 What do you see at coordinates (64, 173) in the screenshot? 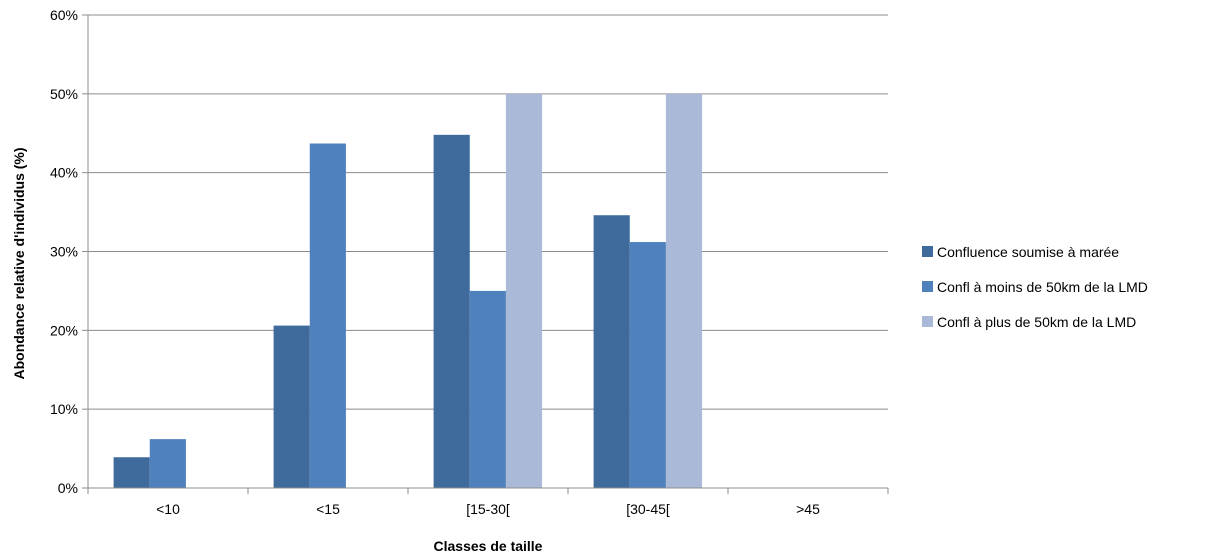
I see `y-tick-label: 40%` at bounding box center [64, 173].